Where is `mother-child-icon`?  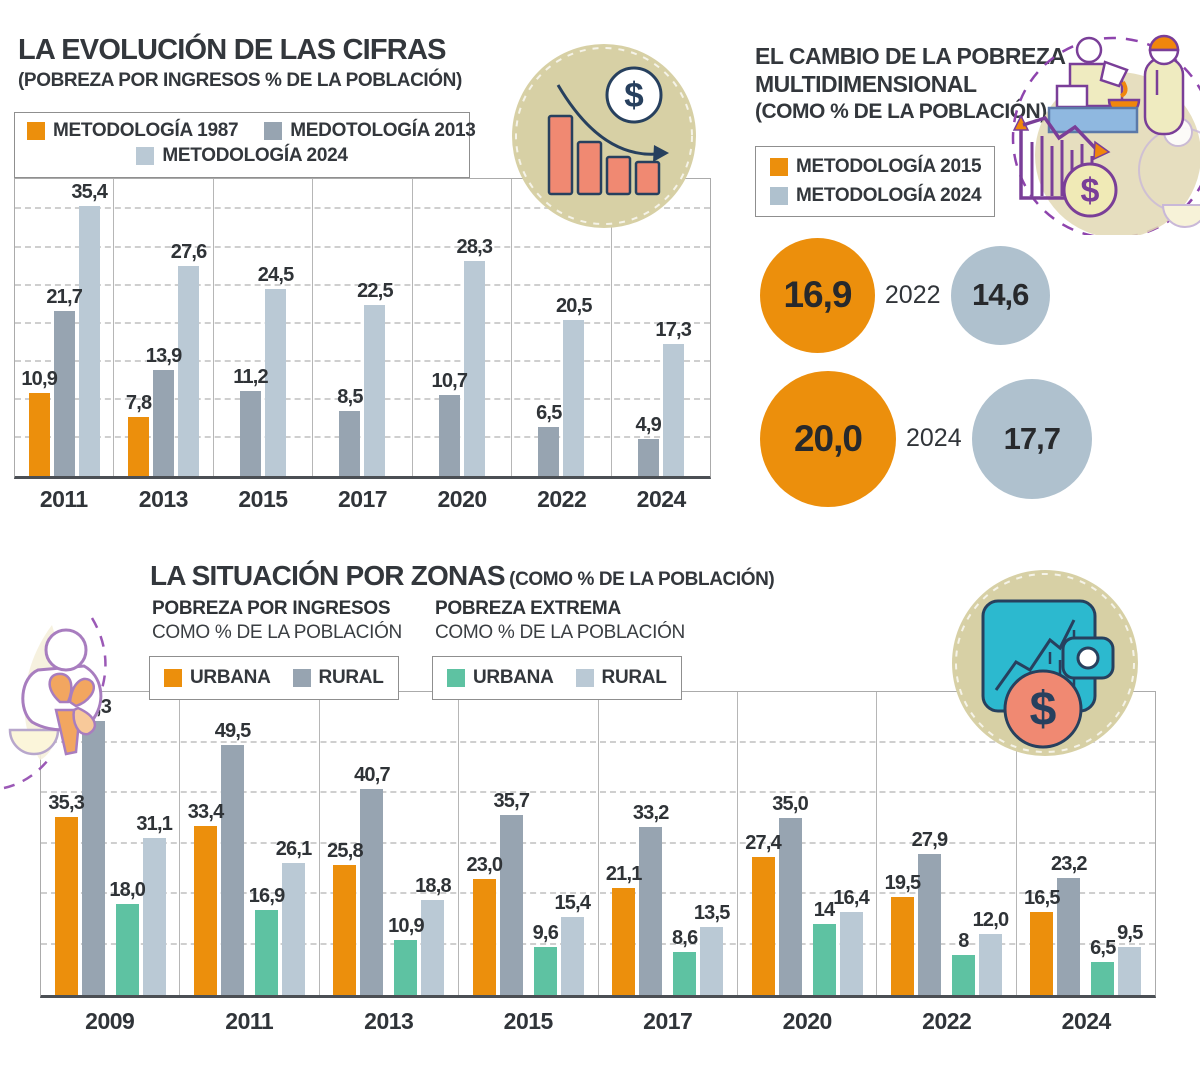
mother-child-icon is located at coordinates (71, 710).